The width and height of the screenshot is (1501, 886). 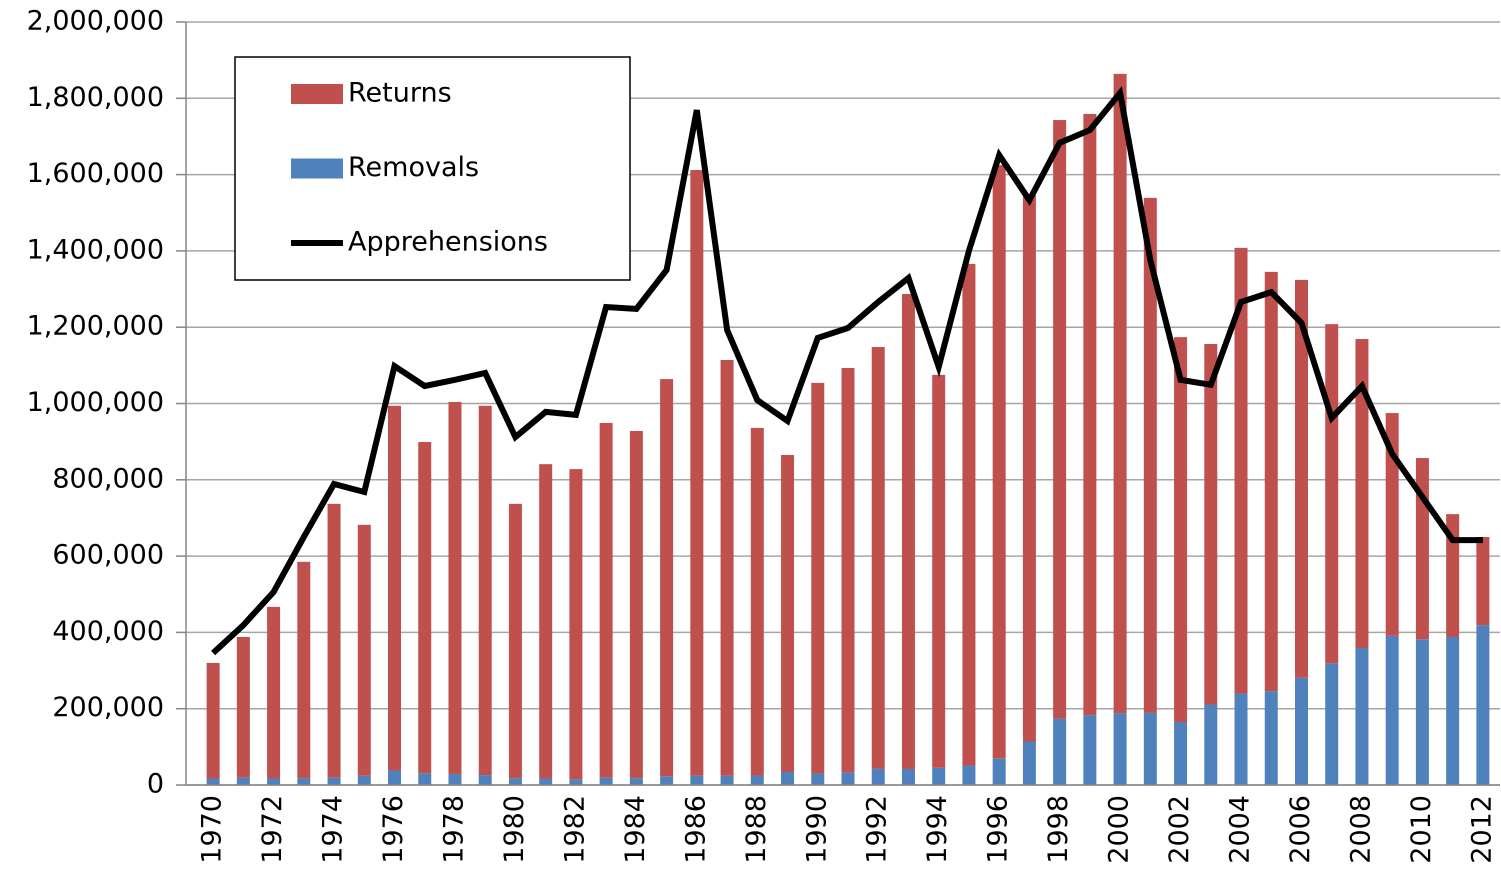 What do you see at coordinates (1300, 829) in the screenshot?
I see `x-tick-label: 2006` at bounding box center [1300, 829].